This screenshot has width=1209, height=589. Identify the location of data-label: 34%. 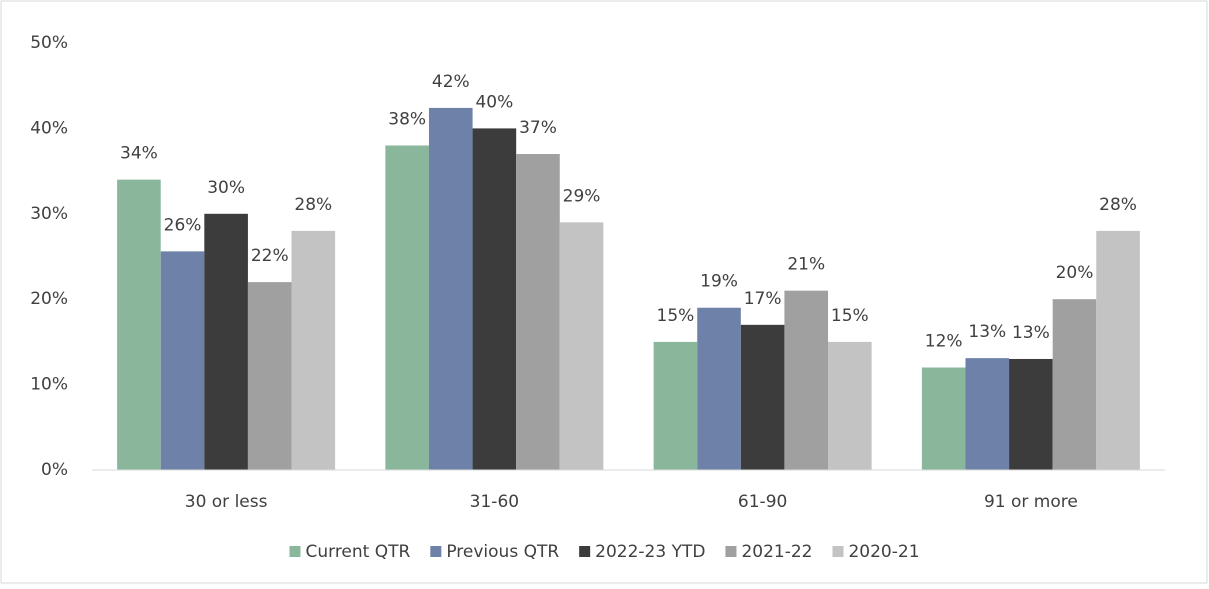
(139, 154).